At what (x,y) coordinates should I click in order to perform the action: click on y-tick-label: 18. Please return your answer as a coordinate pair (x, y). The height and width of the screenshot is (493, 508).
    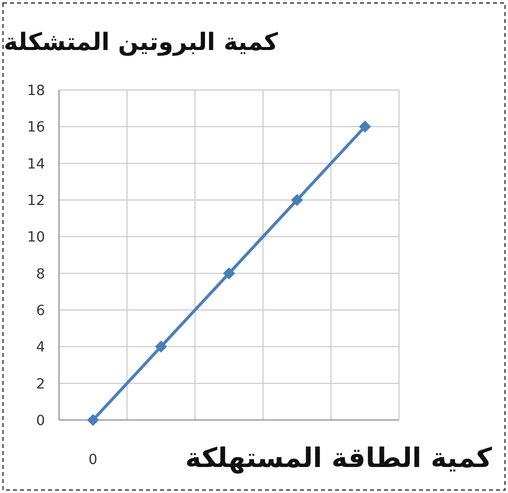
    Looking at the image, I should click on (36, 91).